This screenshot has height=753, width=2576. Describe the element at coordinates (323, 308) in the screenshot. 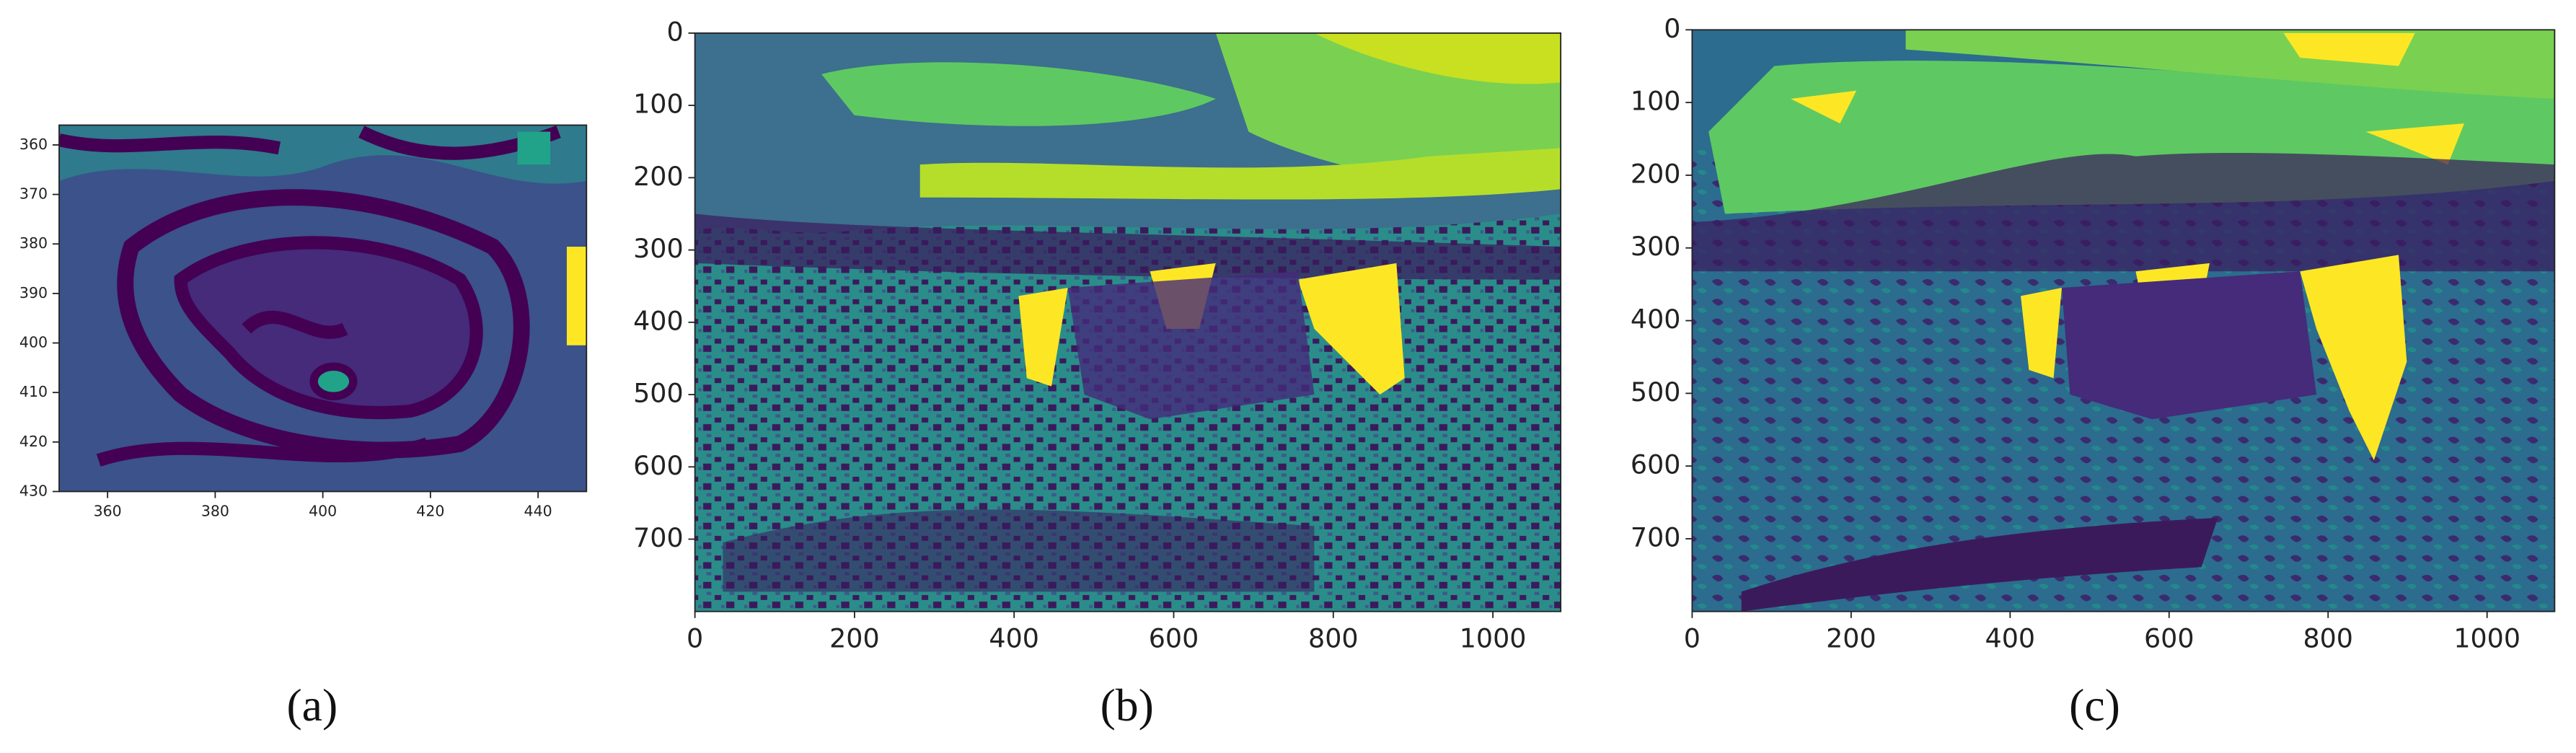

I see `image-a` at that location.